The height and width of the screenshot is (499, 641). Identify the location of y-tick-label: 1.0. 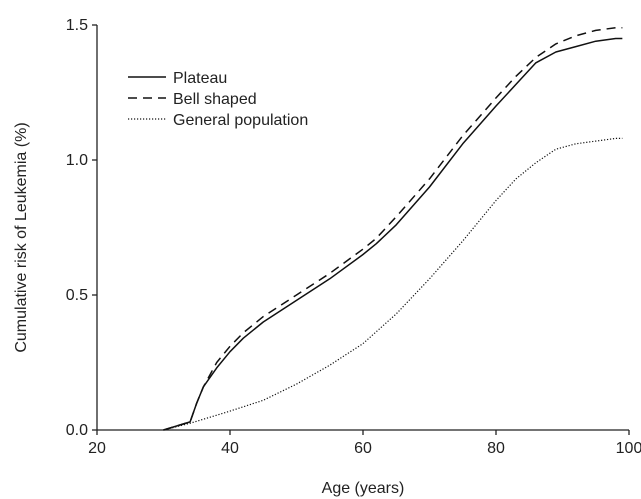
(77, 160).